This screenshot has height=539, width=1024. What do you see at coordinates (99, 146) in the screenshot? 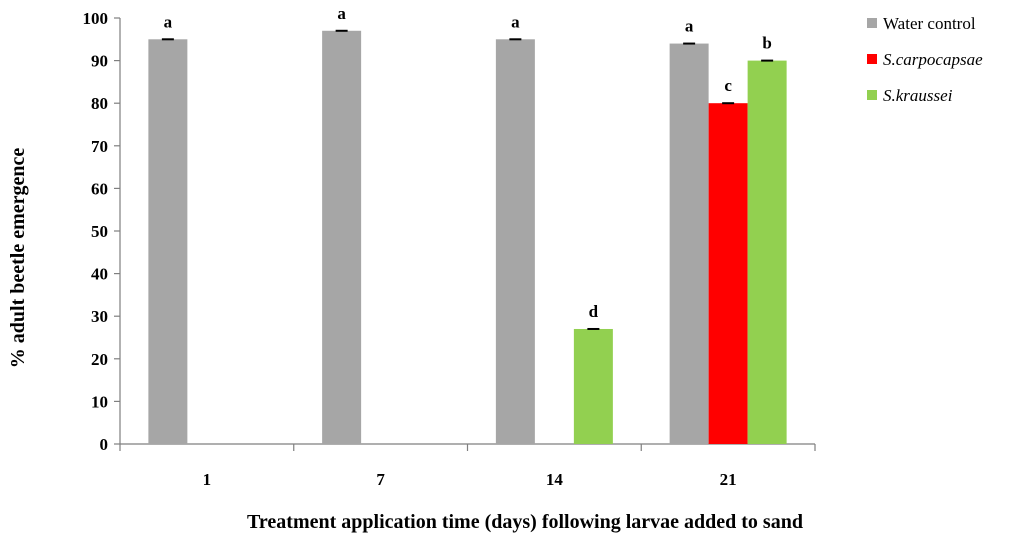
I see `y-tick-label: 70` at bounding box center [99, 146].